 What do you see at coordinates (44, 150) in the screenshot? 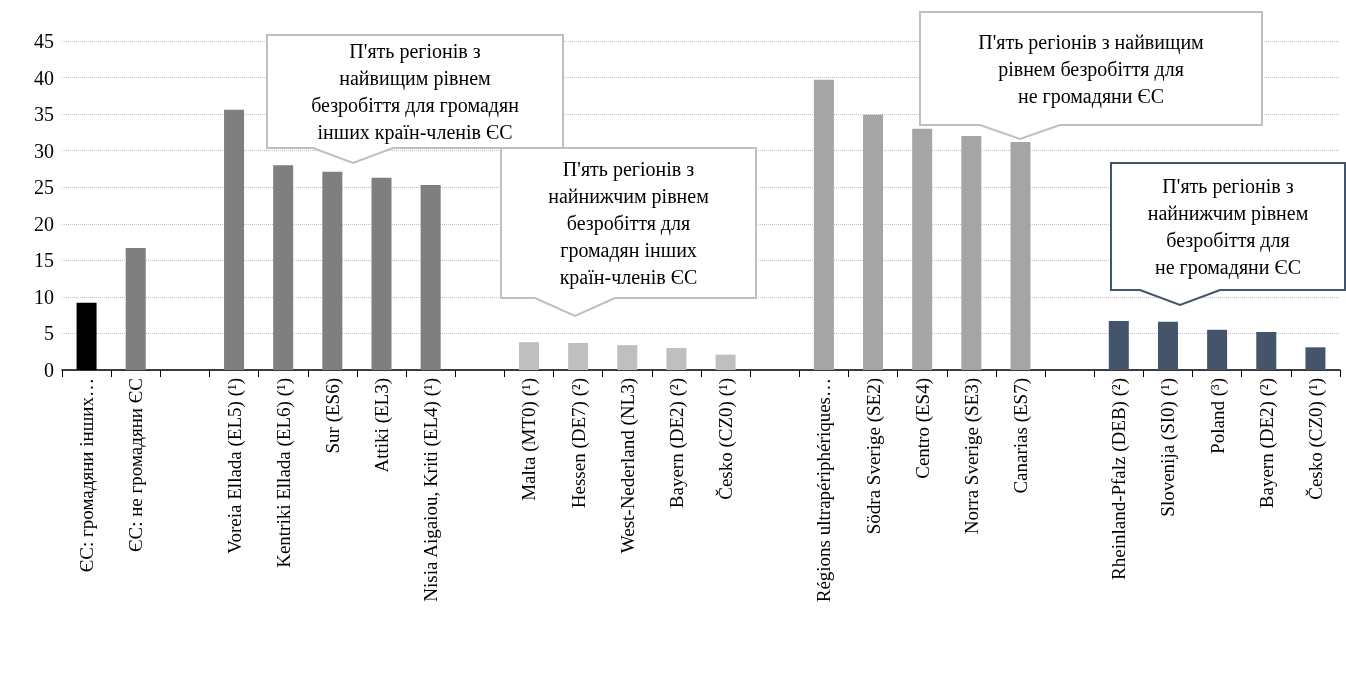
I see `y-tick-label: 30` at bounding box center [44, 150].